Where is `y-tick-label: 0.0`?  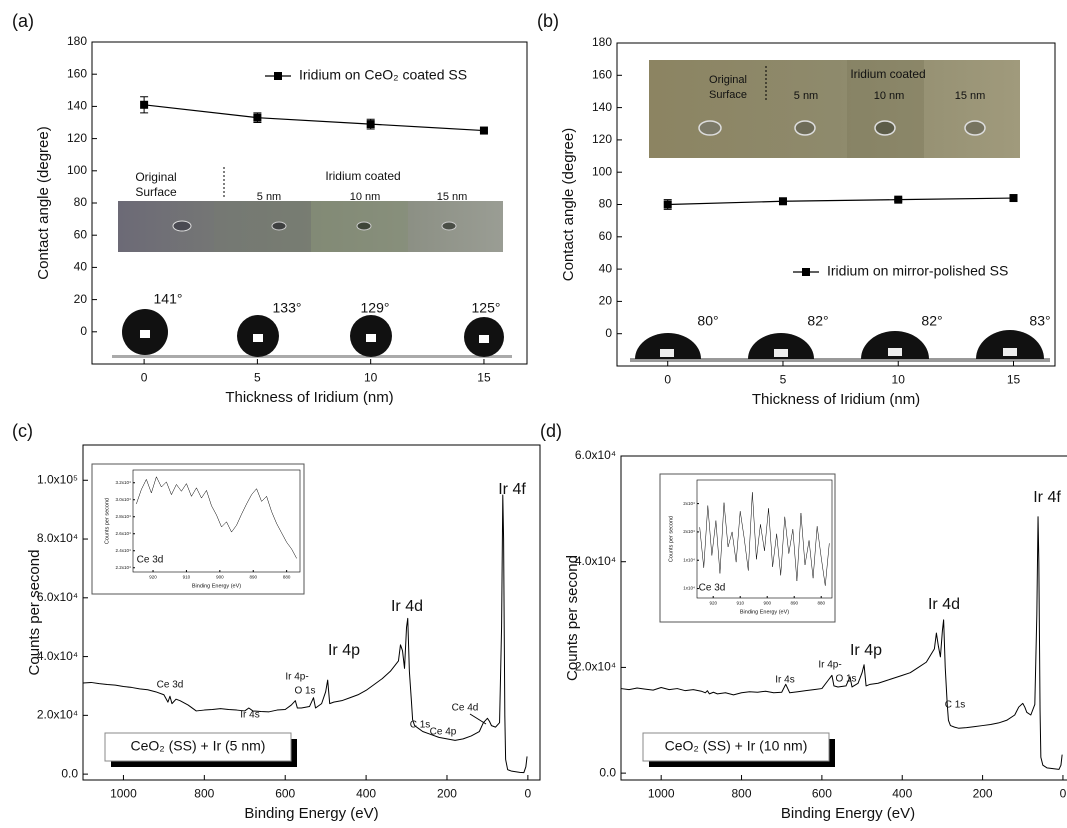 y-tick-label: 0.0 is located at coordinates (69, 773).